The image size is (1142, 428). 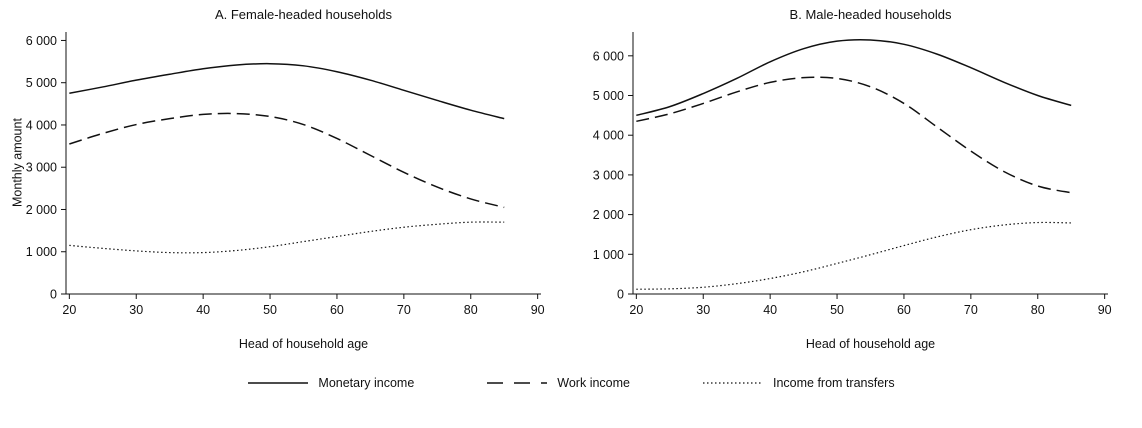 I want to click on legend-item-work-income: Work income, so click(x=558, y=383).